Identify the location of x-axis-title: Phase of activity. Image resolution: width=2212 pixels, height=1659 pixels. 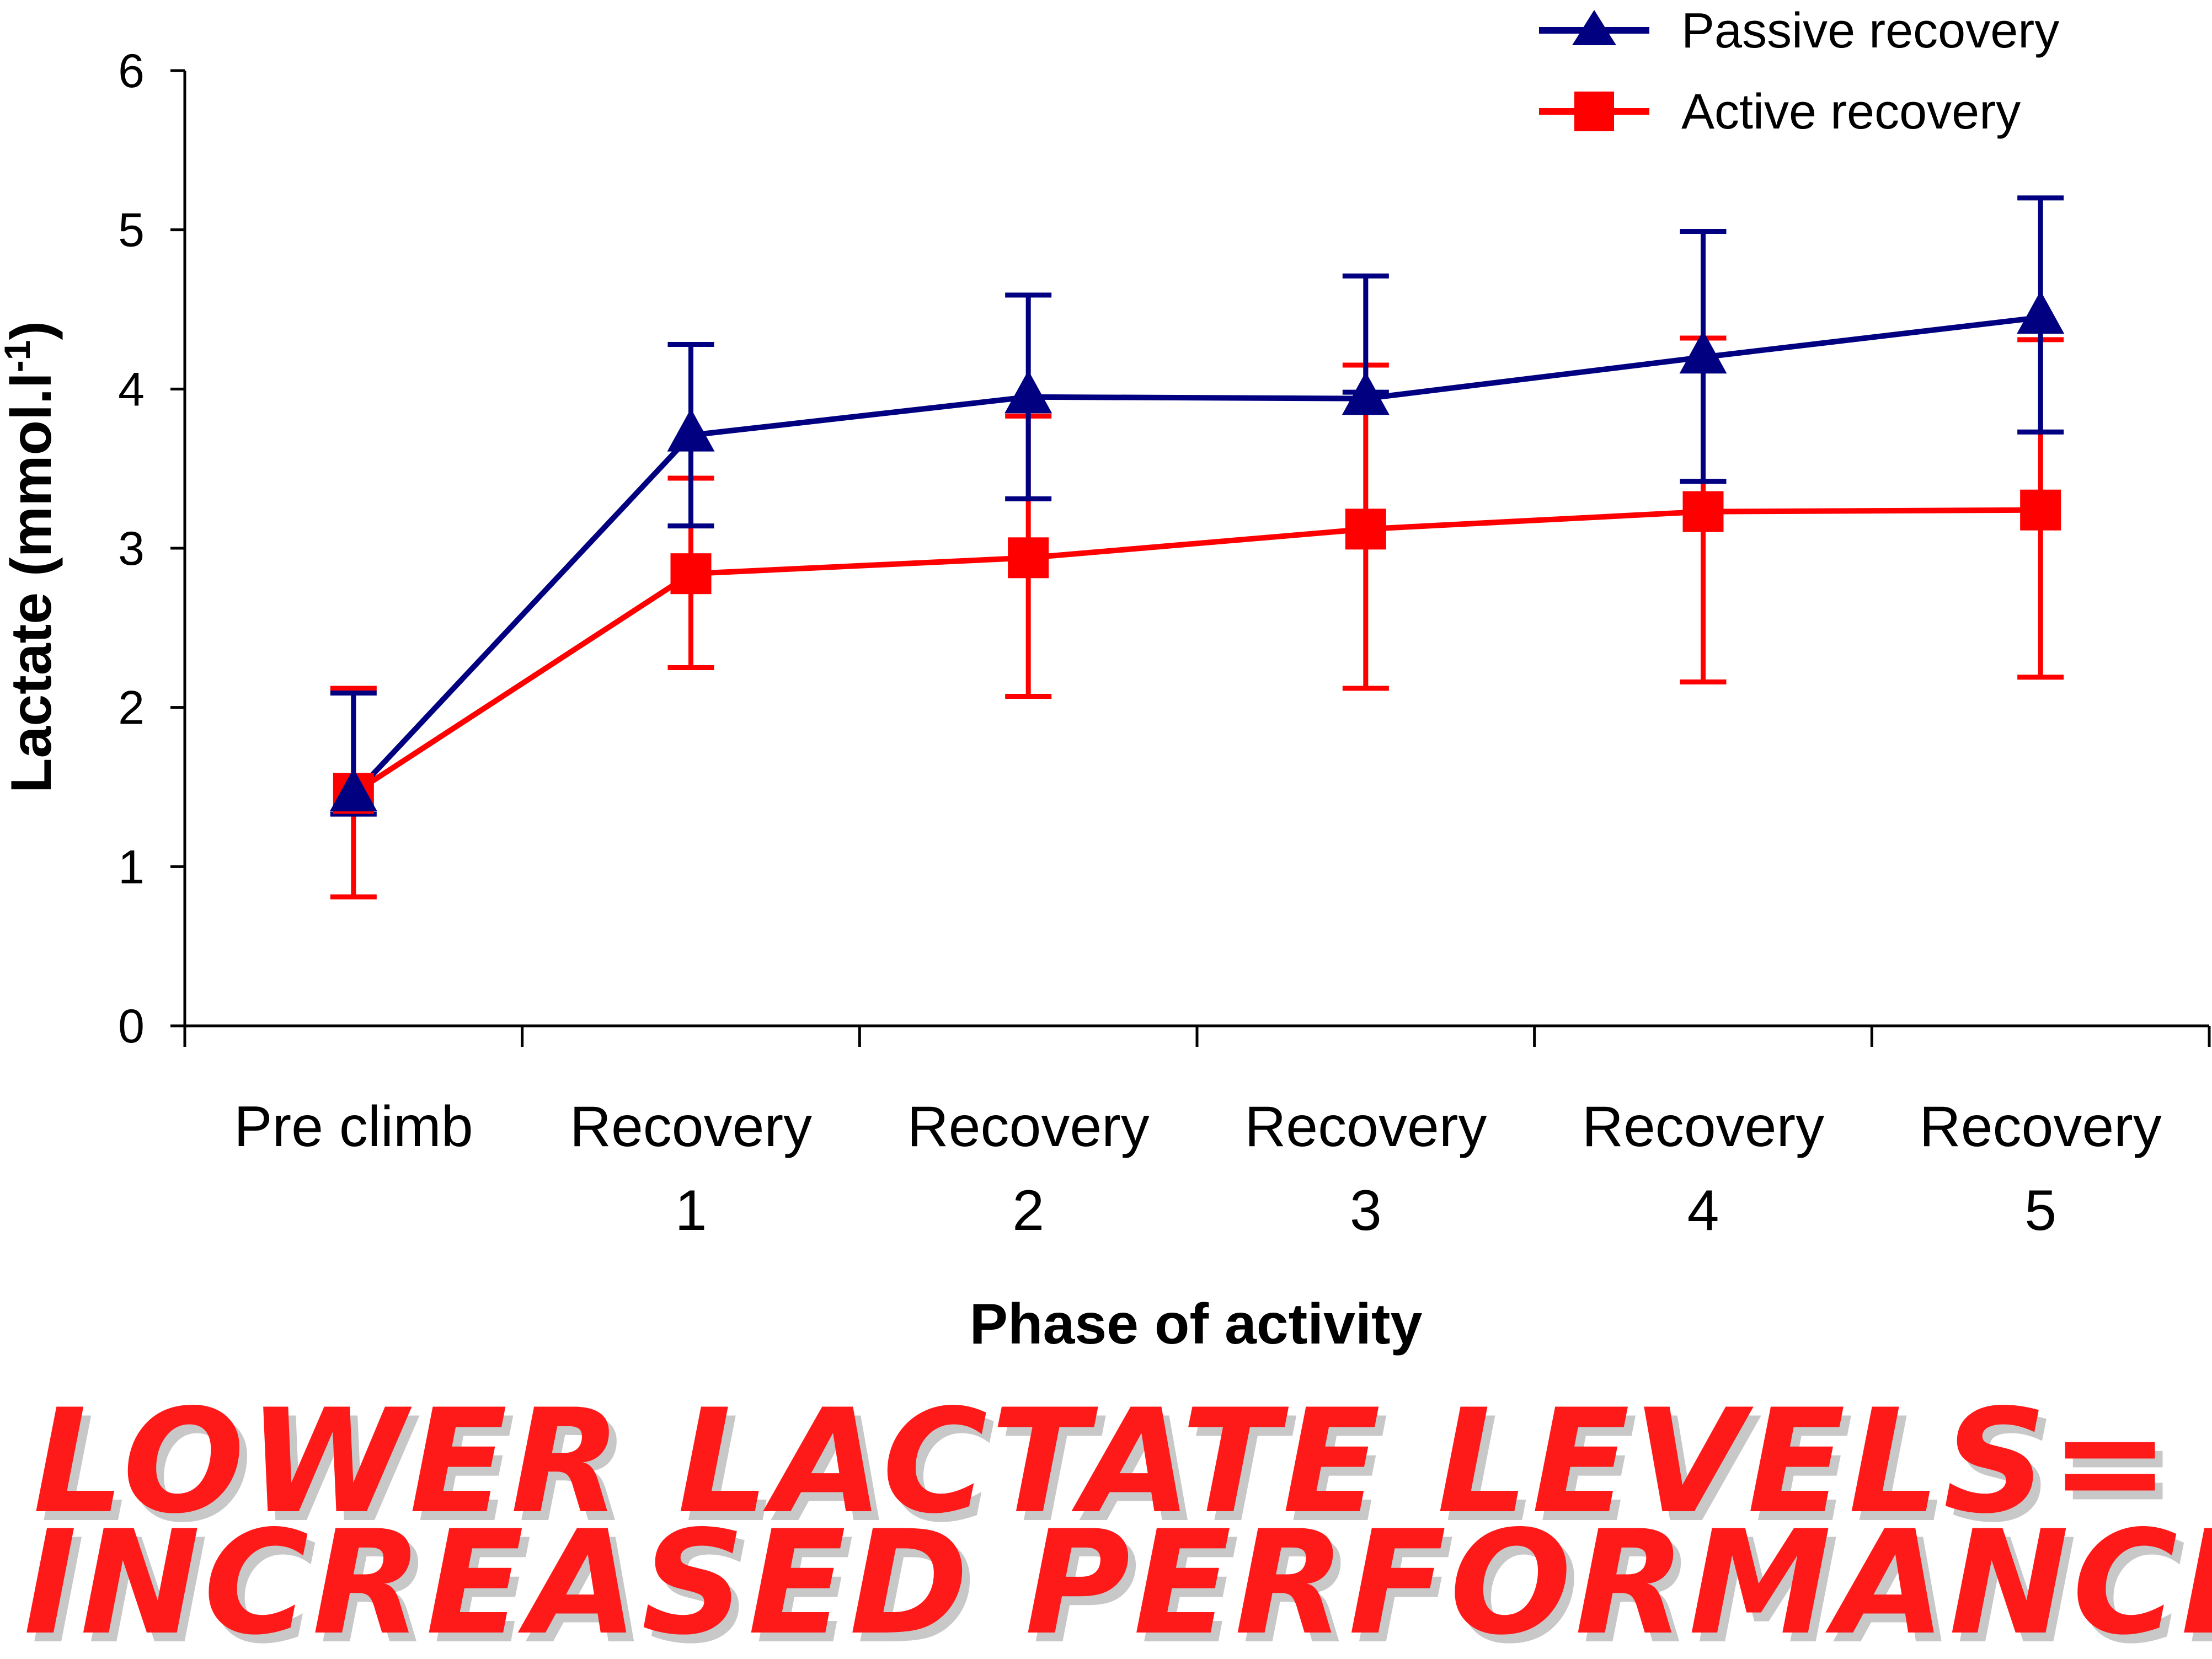
(1196, 1324).